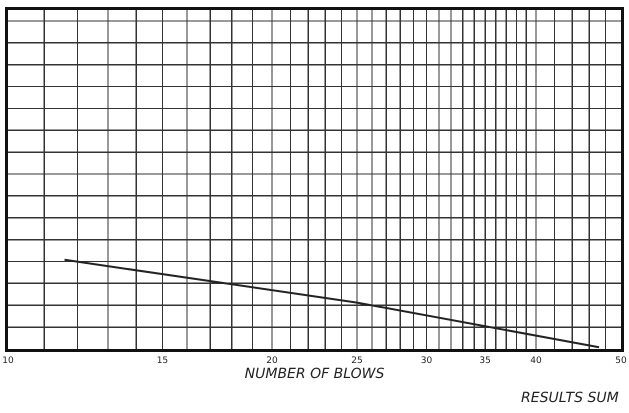  I want to click on x-axis-title: NUMBER OF BLOWS, so click(314, 374).